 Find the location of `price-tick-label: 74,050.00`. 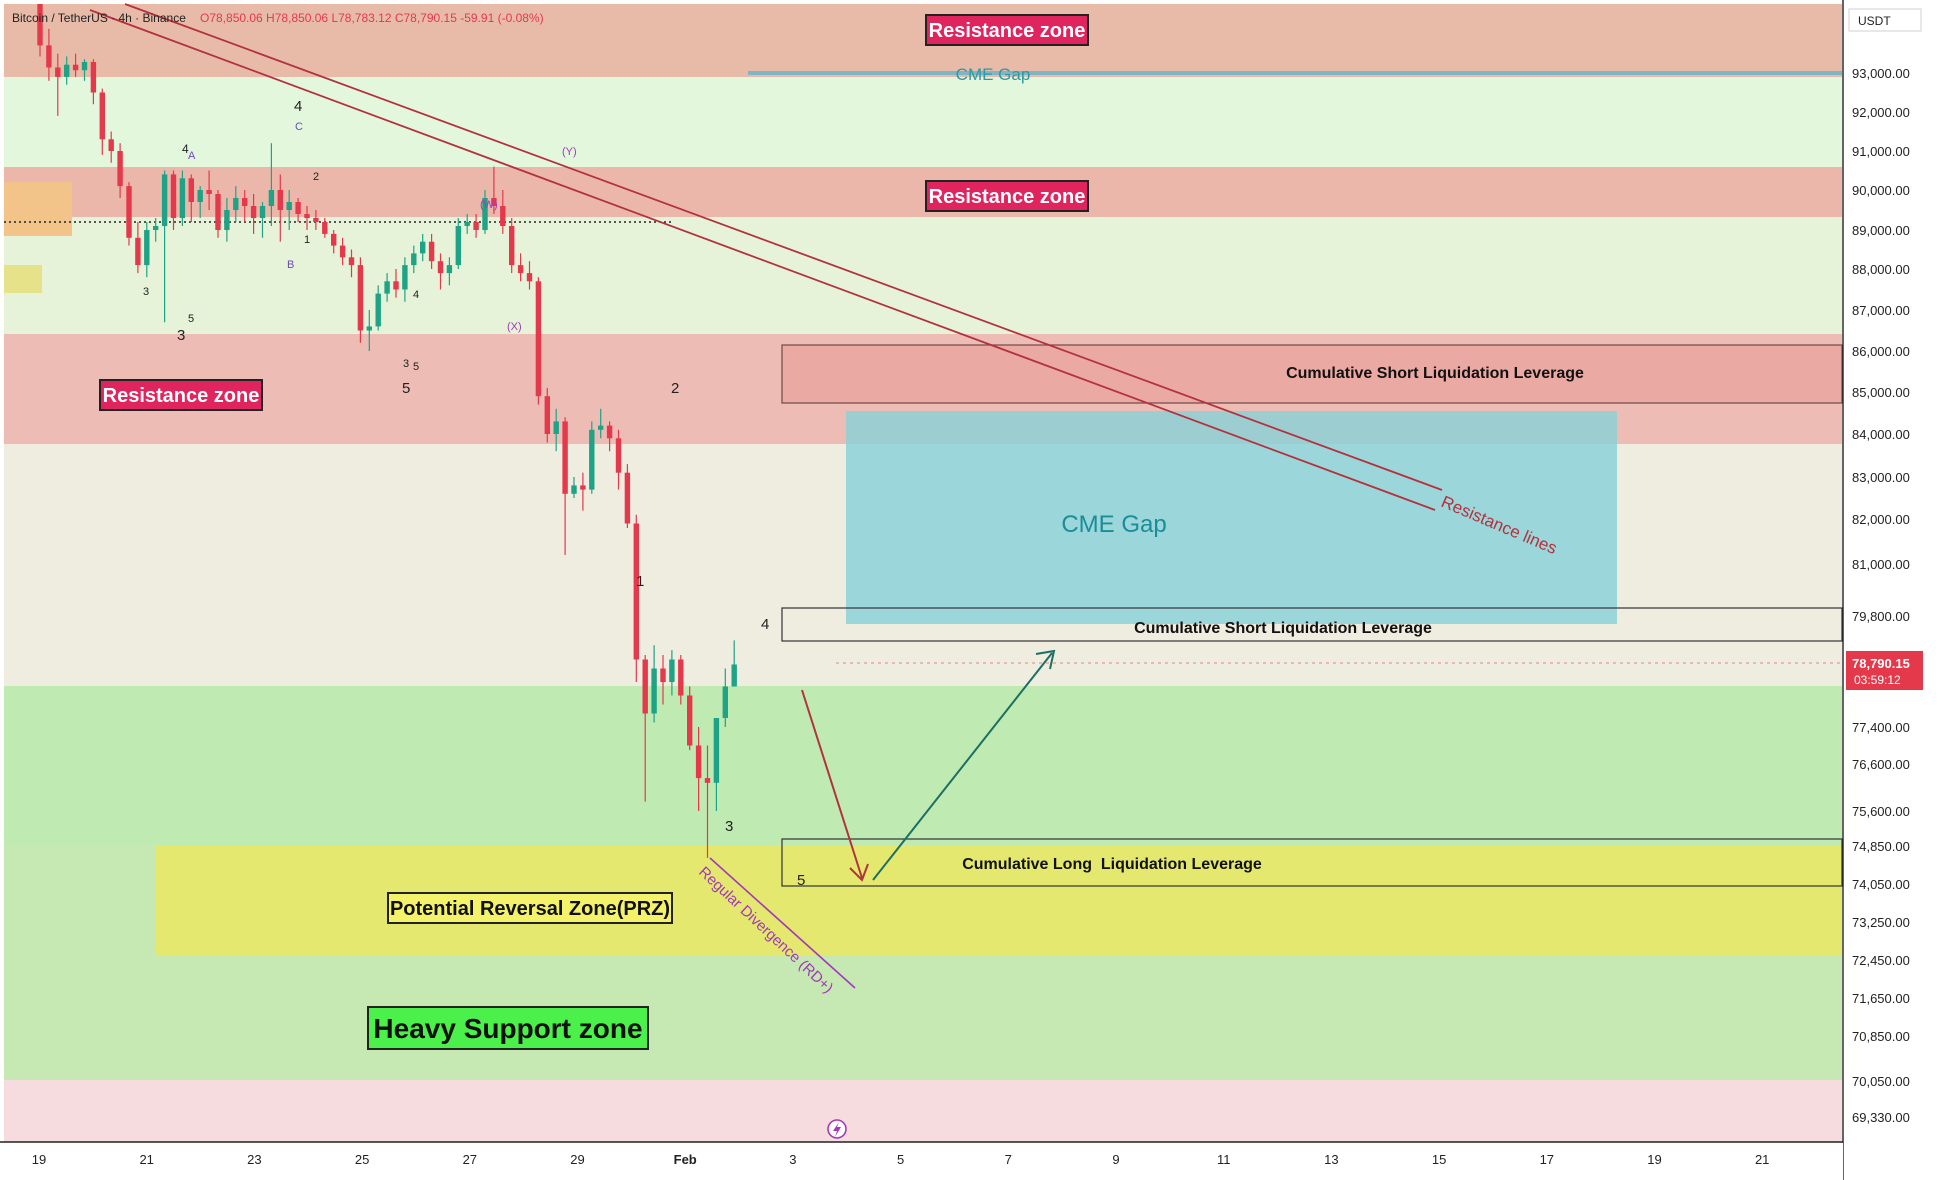

price-tick-label: 74,050.00 is located at coordinates (1881, 884).